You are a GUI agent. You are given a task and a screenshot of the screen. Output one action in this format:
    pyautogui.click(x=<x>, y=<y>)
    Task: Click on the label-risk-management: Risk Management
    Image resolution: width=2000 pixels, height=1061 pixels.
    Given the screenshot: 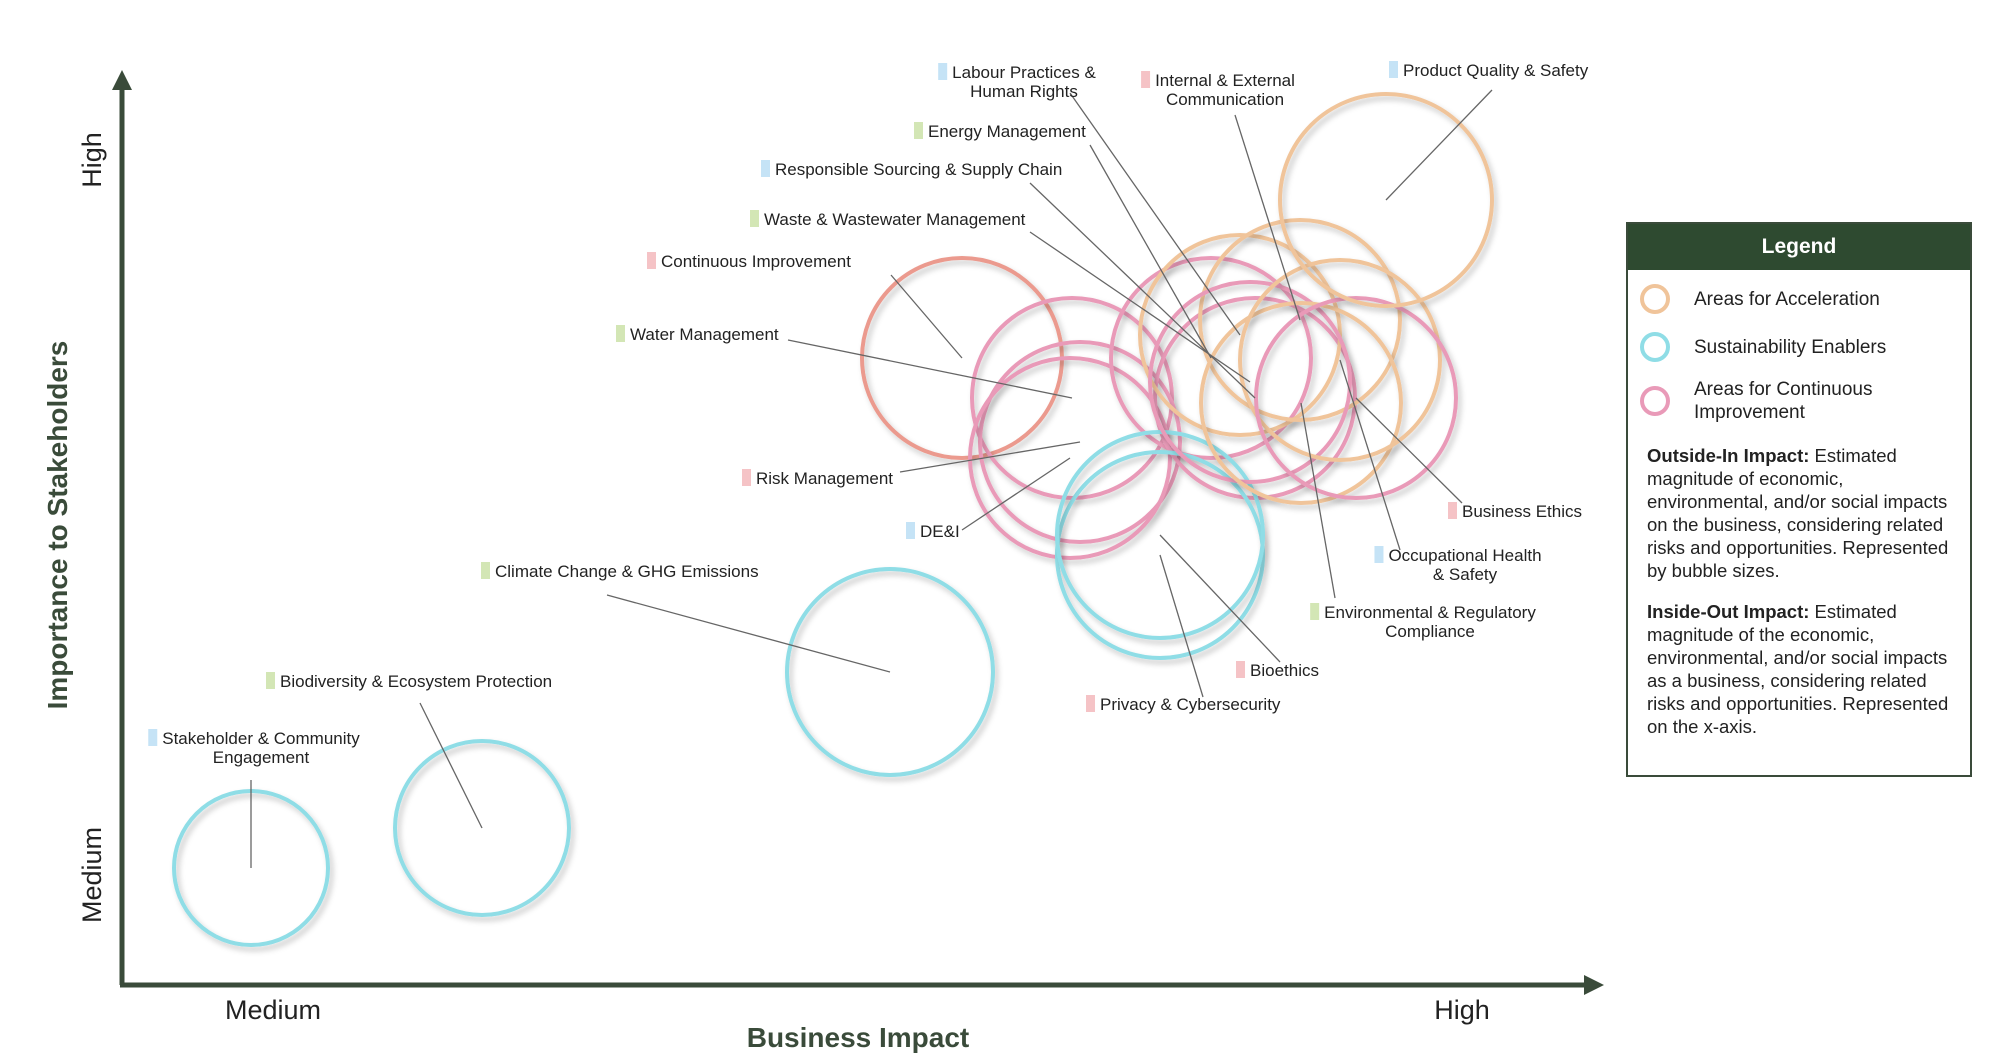 What is the action you would take?
    pyautogui.click(x=817, y=478)
    